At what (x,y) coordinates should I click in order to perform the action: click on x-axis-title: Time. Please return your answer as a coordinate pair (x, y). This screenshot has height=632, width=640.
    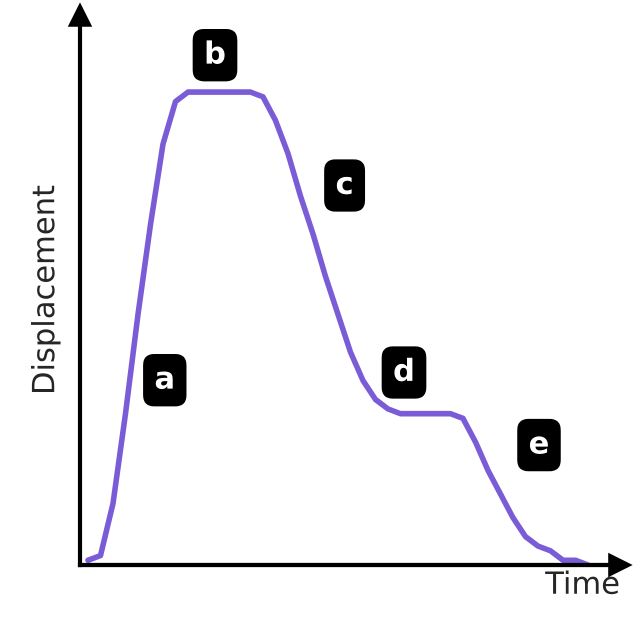
    Looking at the image, I should click on (581, 582).